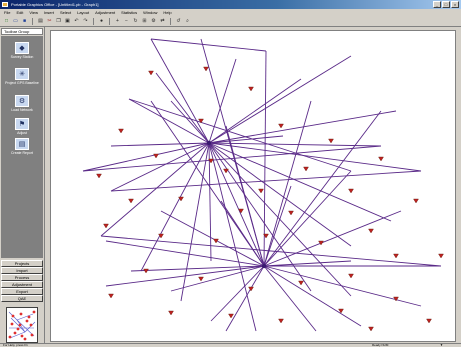  Describe the element at coordinates (144, 21) in the screenshot. I see `grid-icon: ⊞` at that location.